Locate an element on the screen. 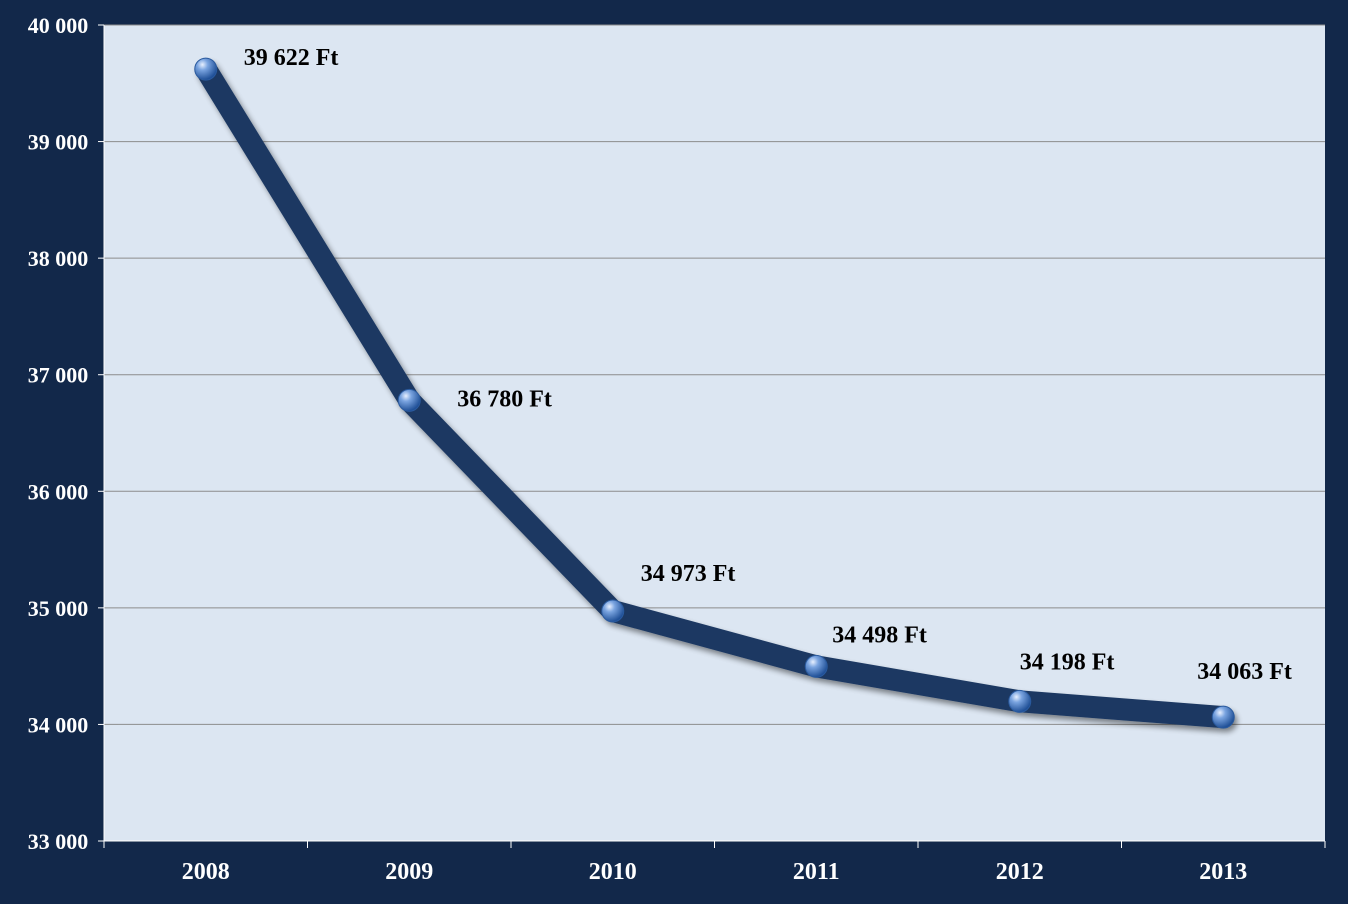 This screenshot has height=904, width=1348. y-tick-label: 36 000 is located at coordinates (58, 491).